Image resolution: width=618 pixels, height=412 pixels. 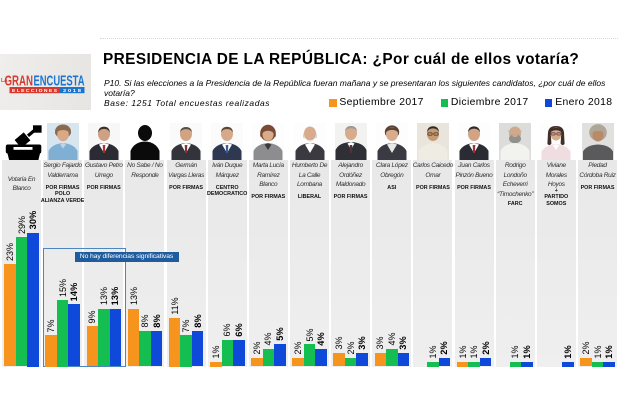 I want to click on svg-text: ENCUESTA, so click(x=59, y=81).